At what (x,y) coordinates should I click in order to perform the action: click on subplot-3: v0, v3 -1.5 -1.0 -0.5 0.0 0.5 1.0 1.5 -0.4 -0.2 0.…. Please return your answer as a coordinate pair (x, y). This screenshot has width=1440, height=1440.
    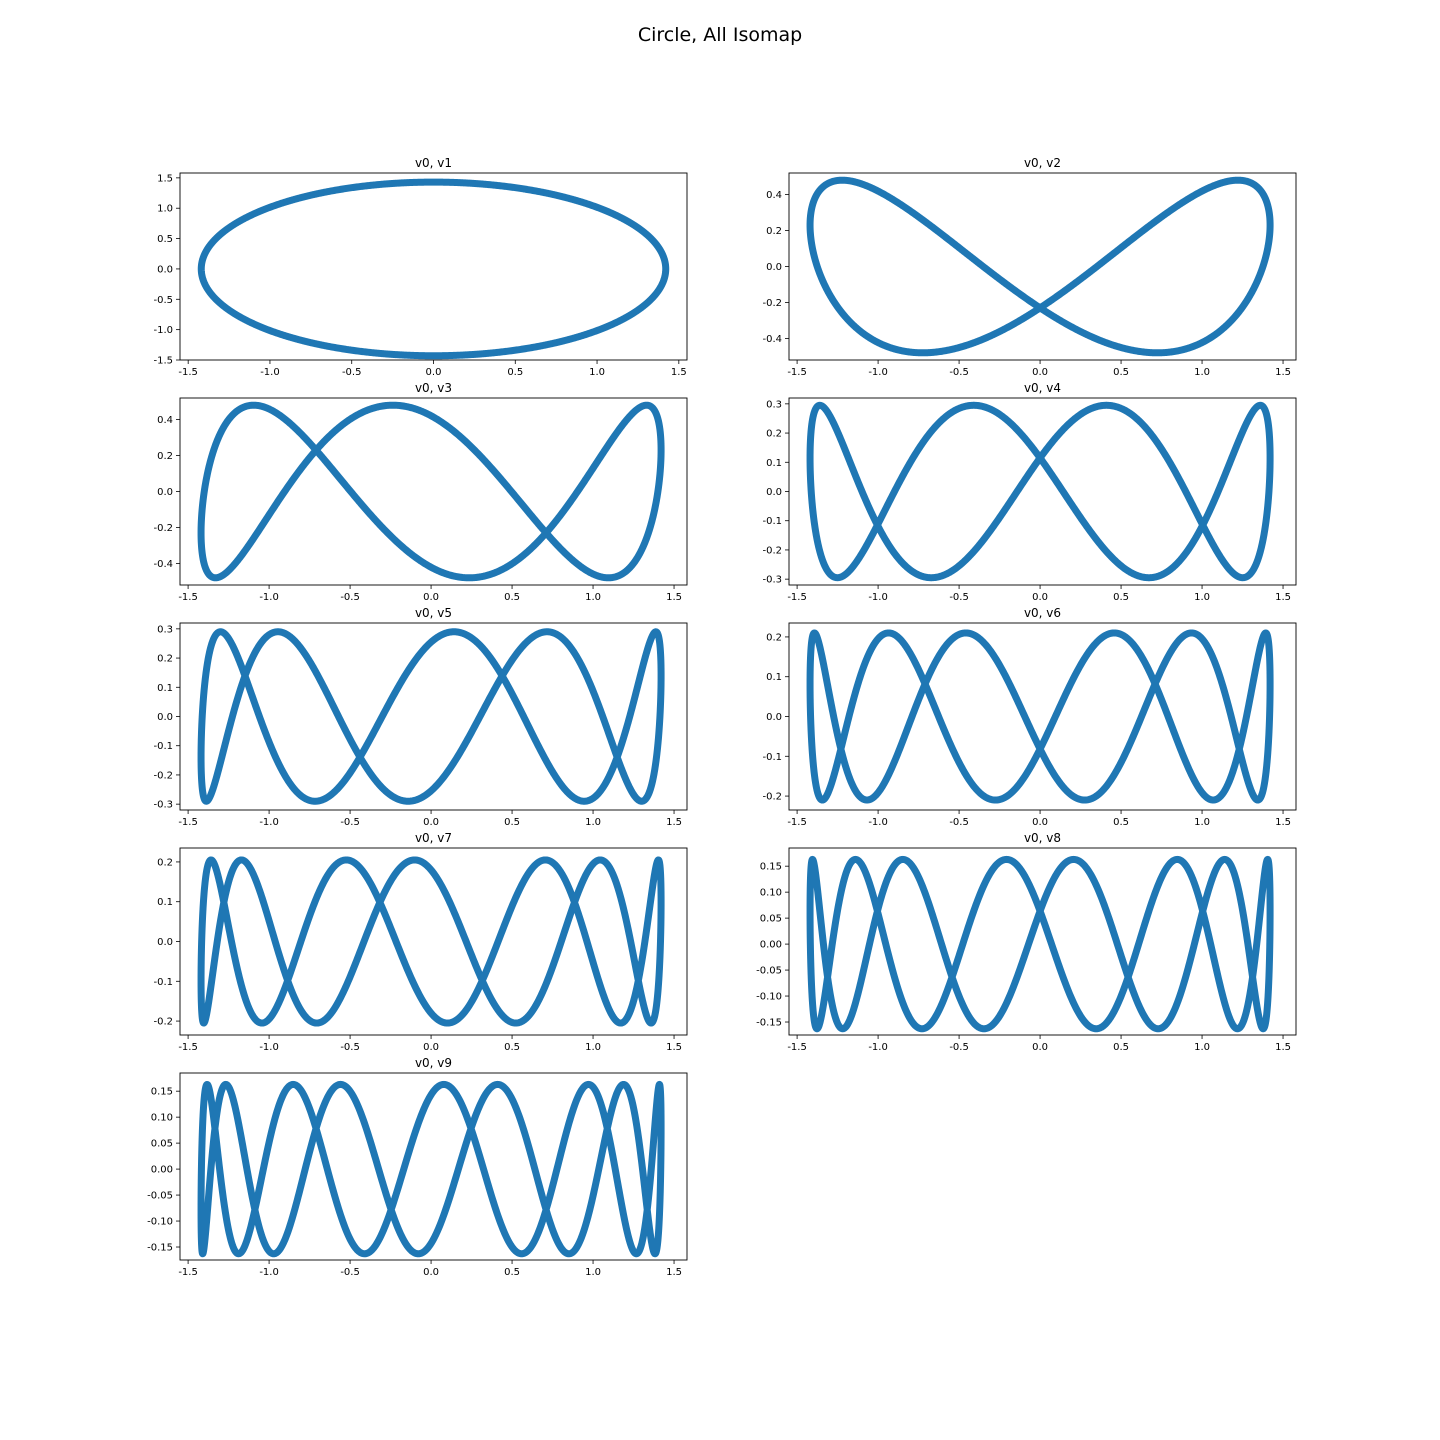
    Looking at the image, I should click on (420, 492).